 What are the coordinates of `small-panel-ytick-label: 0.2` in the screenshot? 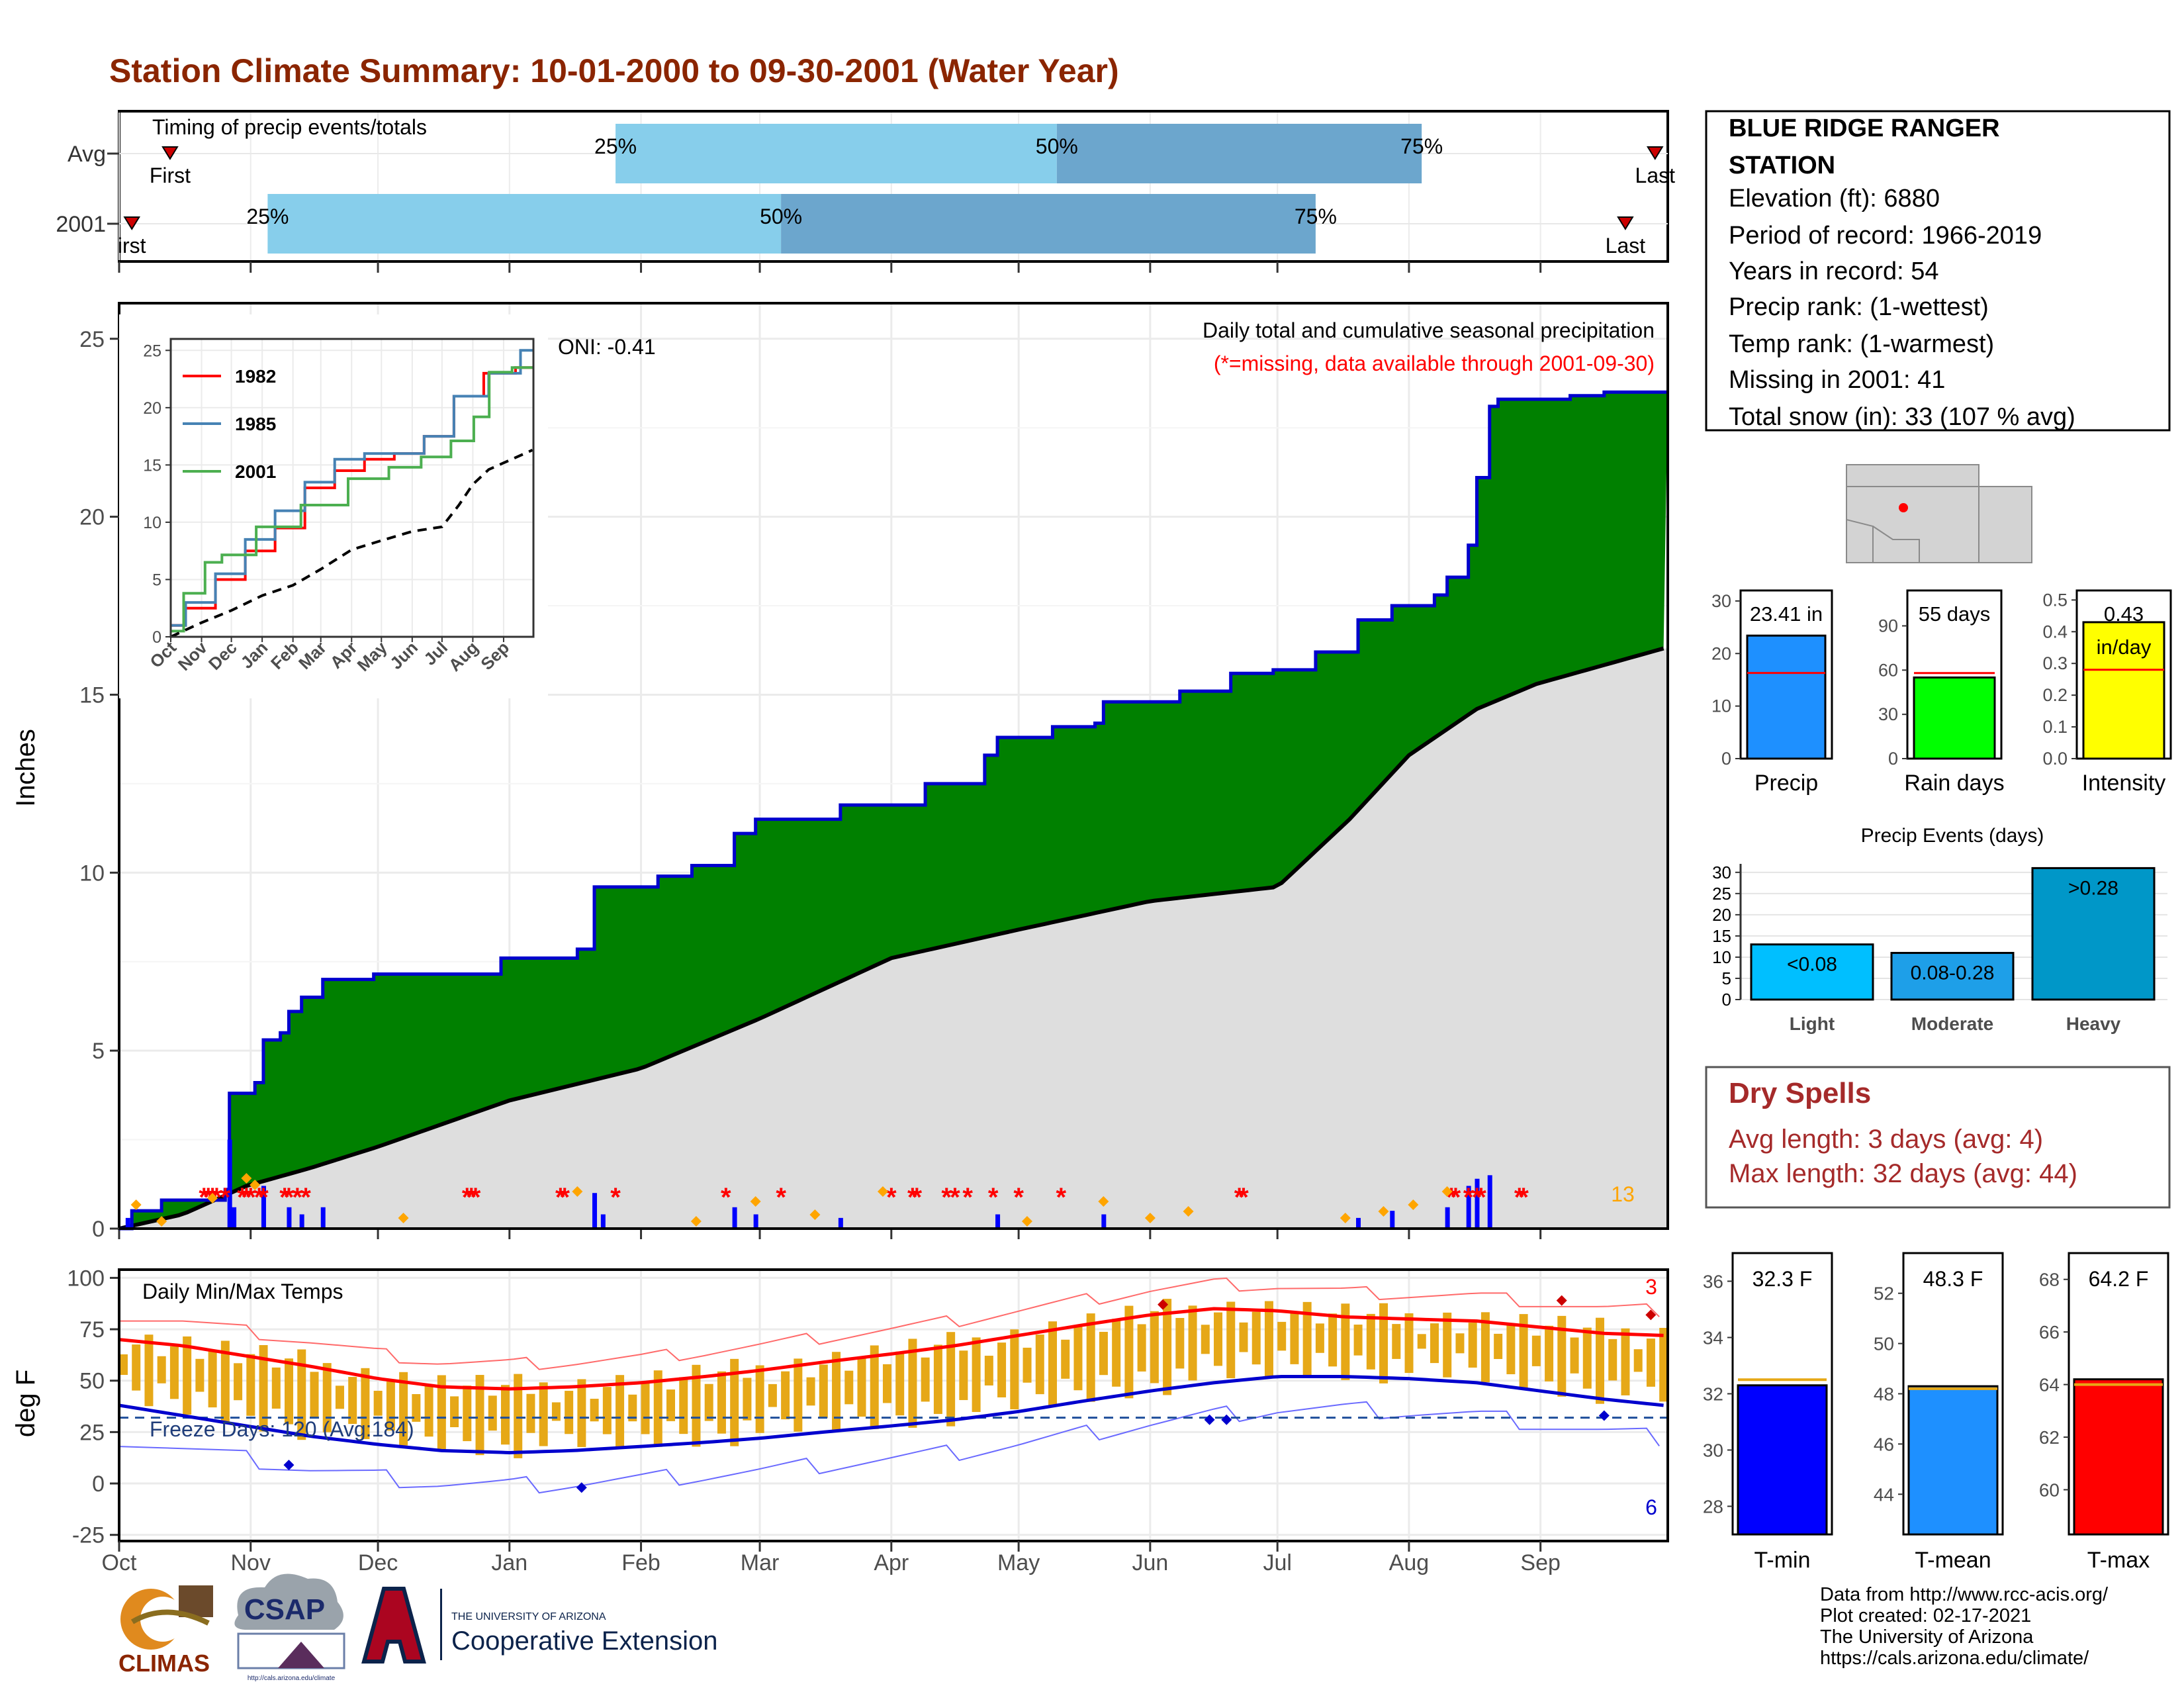 It's located at (2055, 695).